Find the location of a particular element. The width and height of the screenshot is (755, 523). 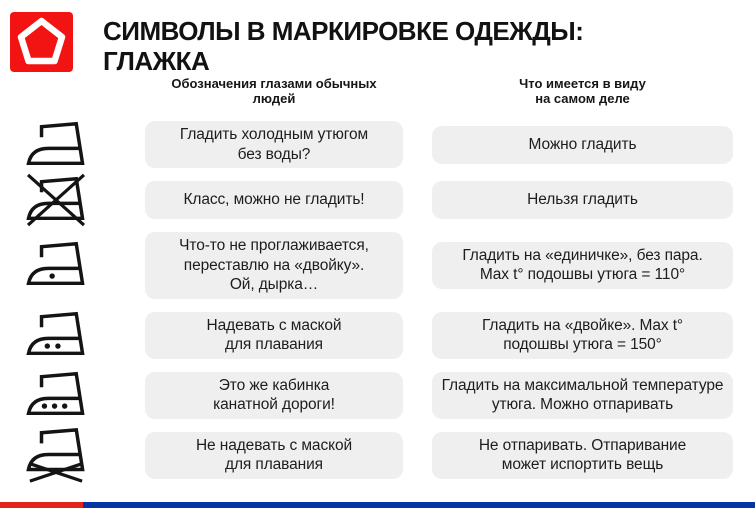

page-title: СИМВОЛЫ В МАРКИРОВКЕ ОДЕЖДЫ: ГЛАЖКА is located at coordinates (343, 46).